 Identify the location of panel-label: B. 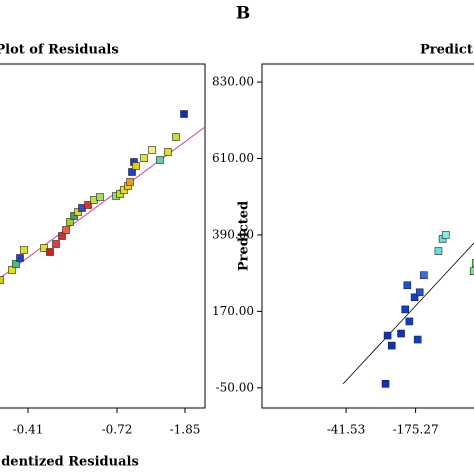
(243, 14).